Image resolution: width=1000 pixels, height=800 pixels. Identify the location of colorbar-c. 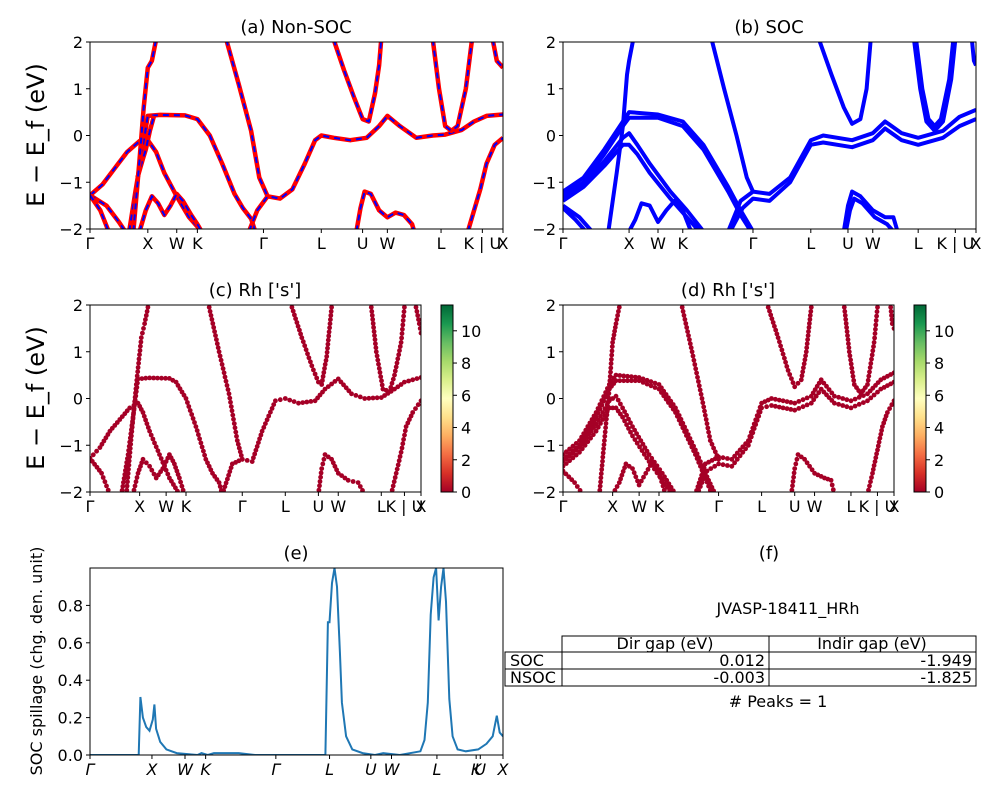
(447, 398).